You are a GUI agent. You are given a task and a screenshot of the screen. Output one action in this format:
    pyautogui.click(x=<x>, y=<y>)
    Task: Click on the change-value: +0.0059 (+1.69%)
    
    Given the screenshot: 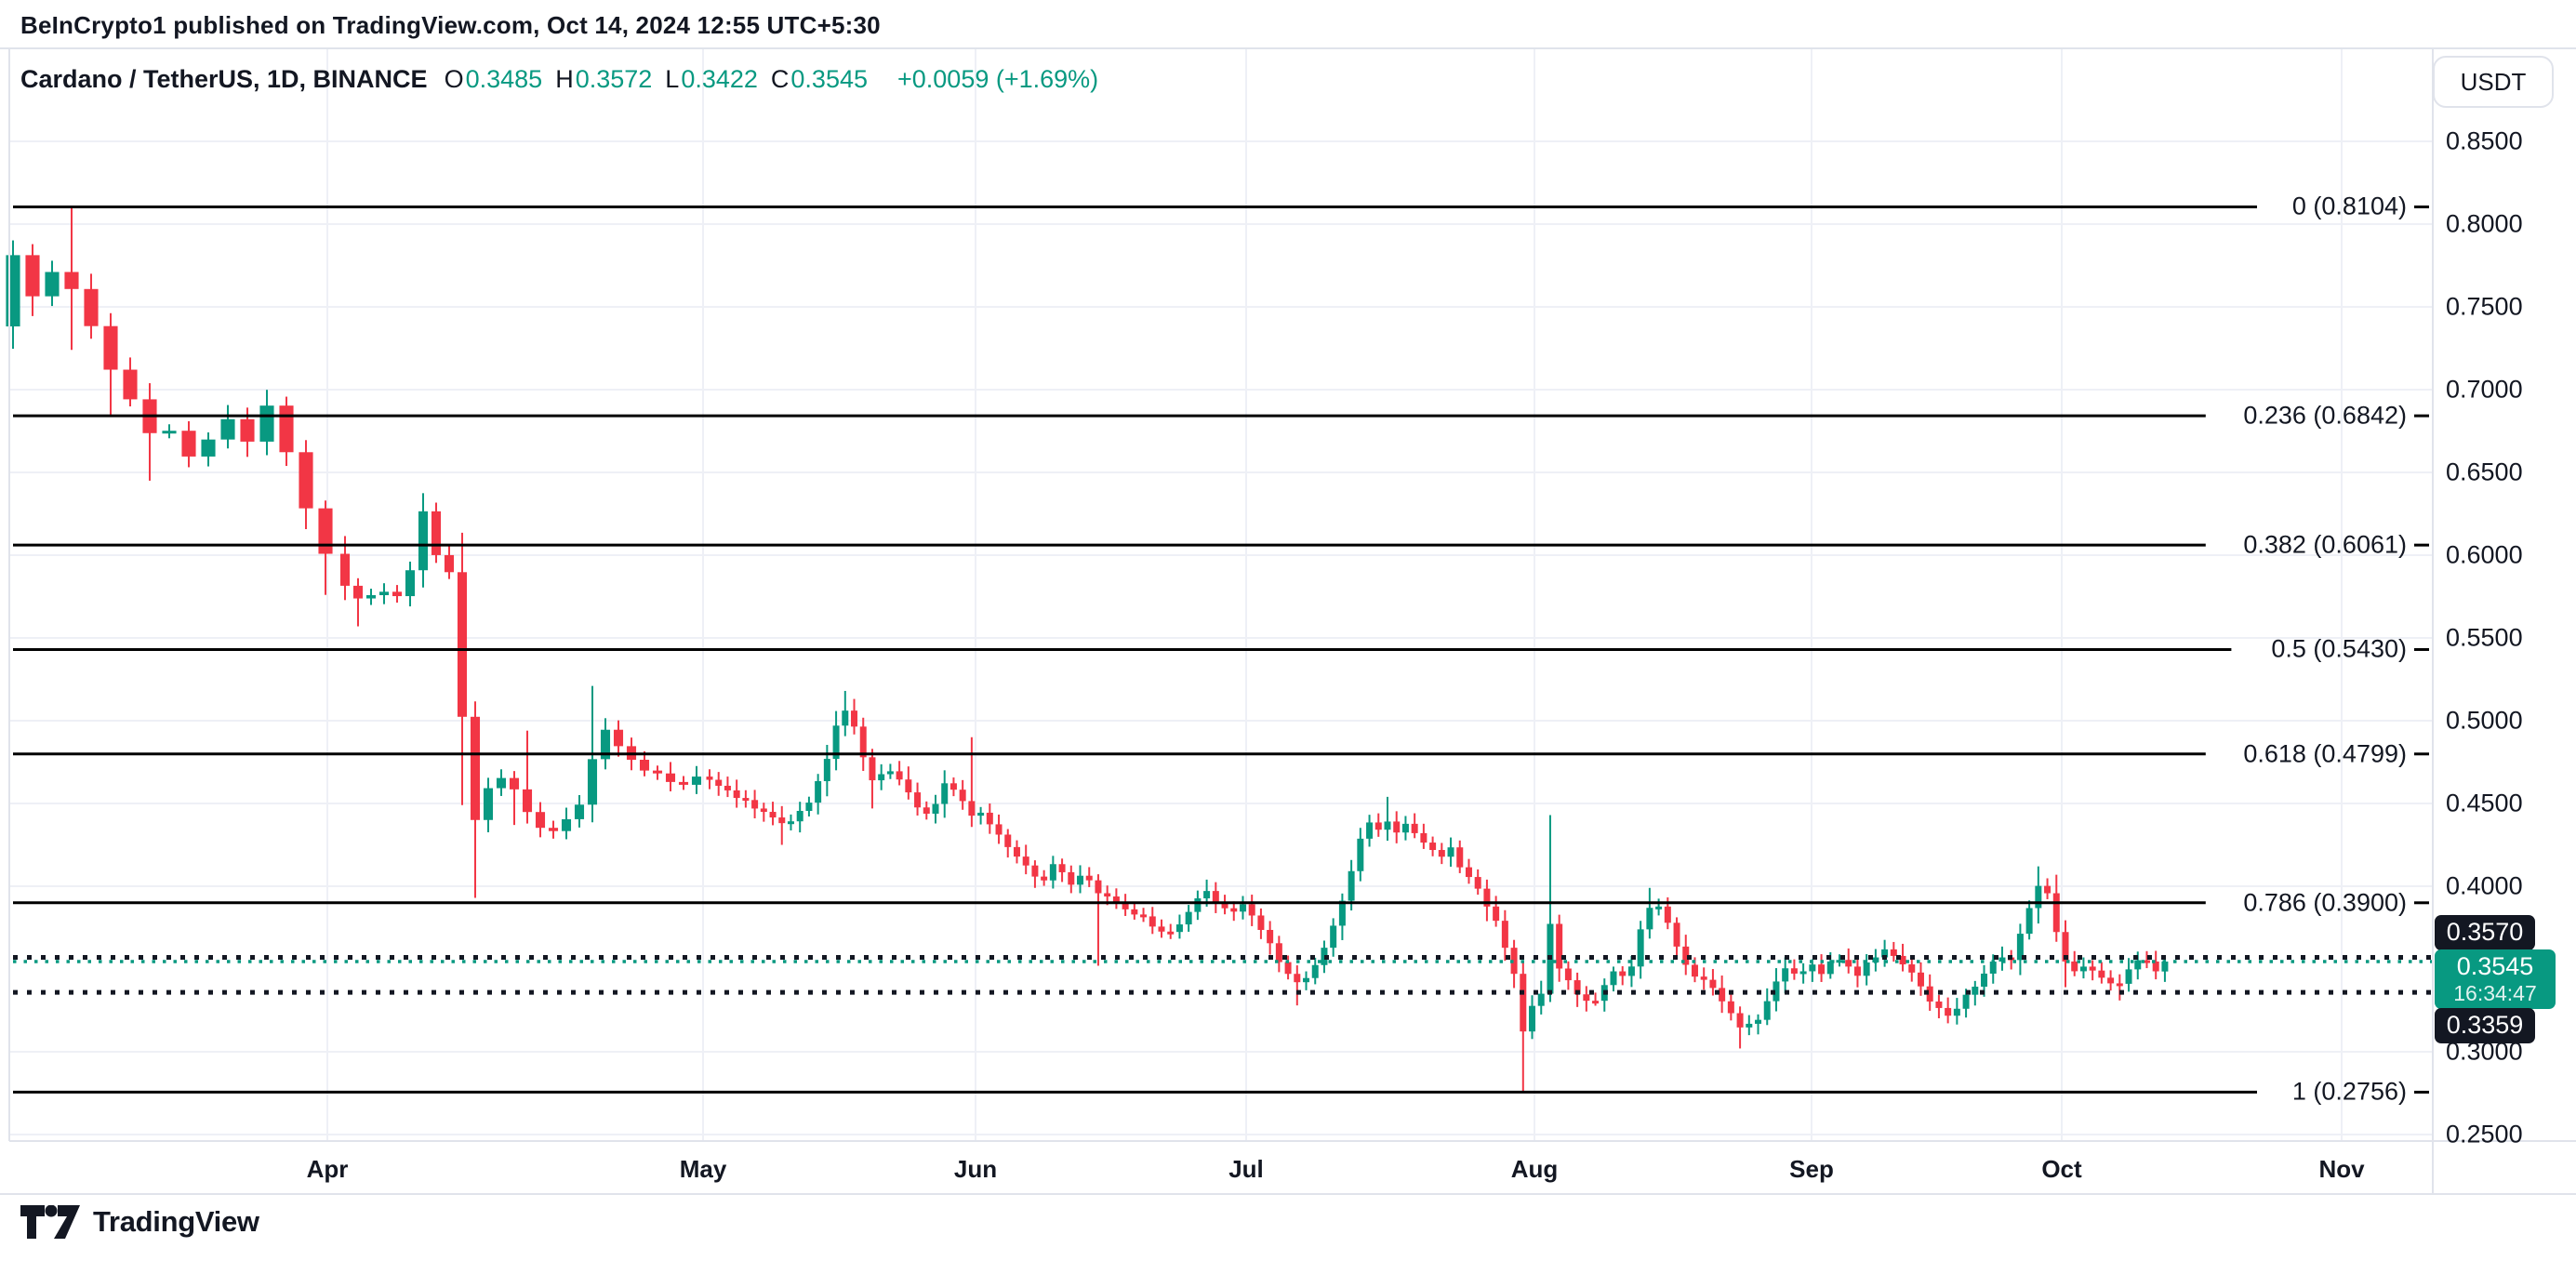 What is the action you would take?
    pyautogui.click(x=998, y=79)
    